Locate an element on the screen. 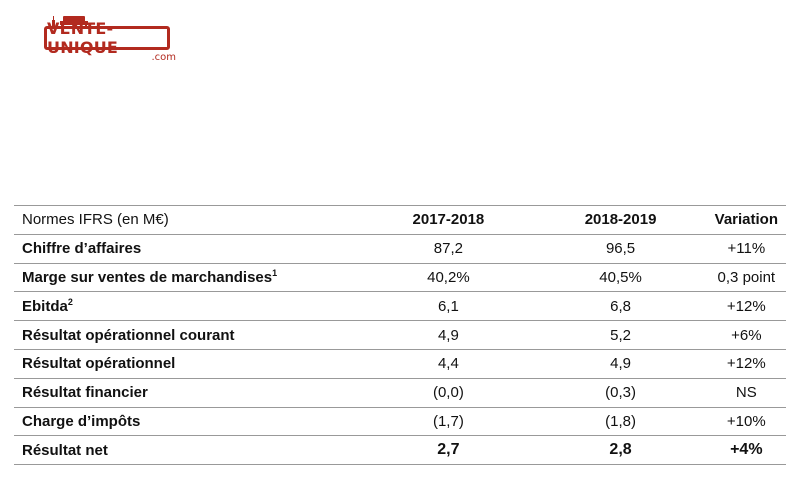 This screenshot has height=500, width=800. header-2018-2019: 2018-2019 is located at coordinates (620, 220).